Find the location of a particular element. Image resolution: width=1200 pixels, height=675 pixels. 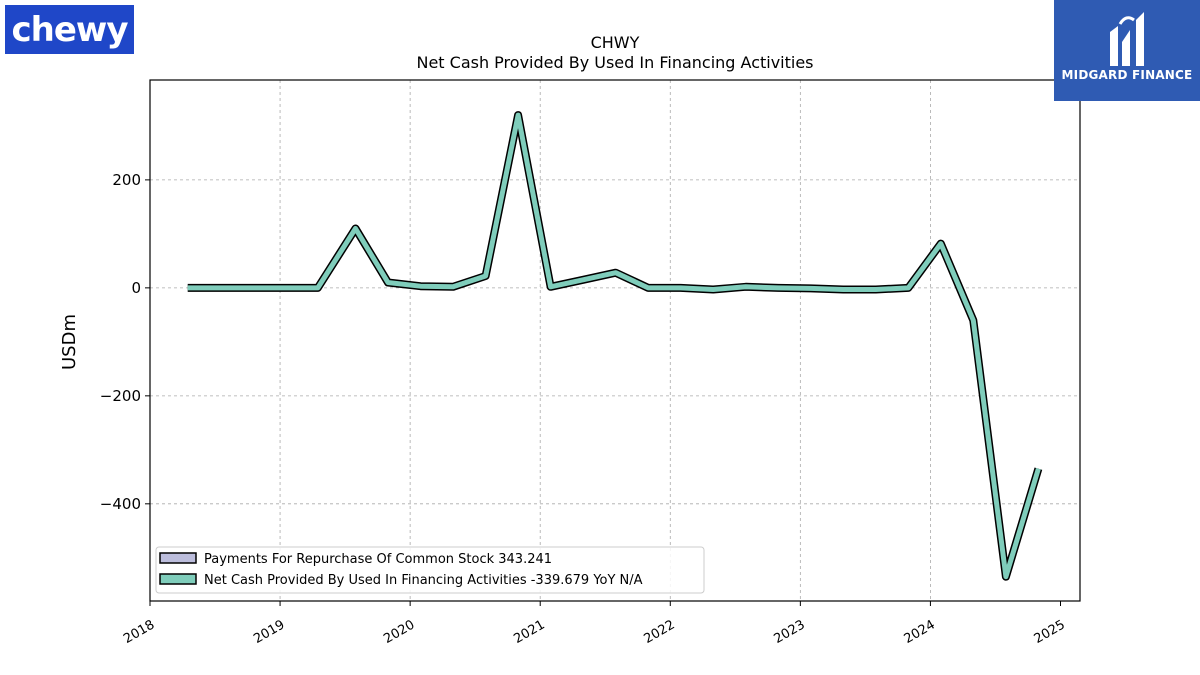

midgard-mark-icon is located at coordinates (1127, 39).